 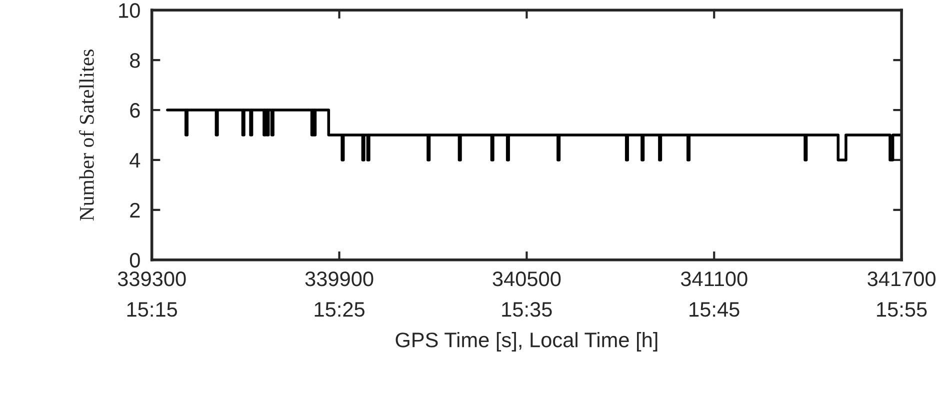 What do you see at coordinates (135, 110) in the screenshot?
I see `y-tick-label: 6` at bounding box center [135, 110].